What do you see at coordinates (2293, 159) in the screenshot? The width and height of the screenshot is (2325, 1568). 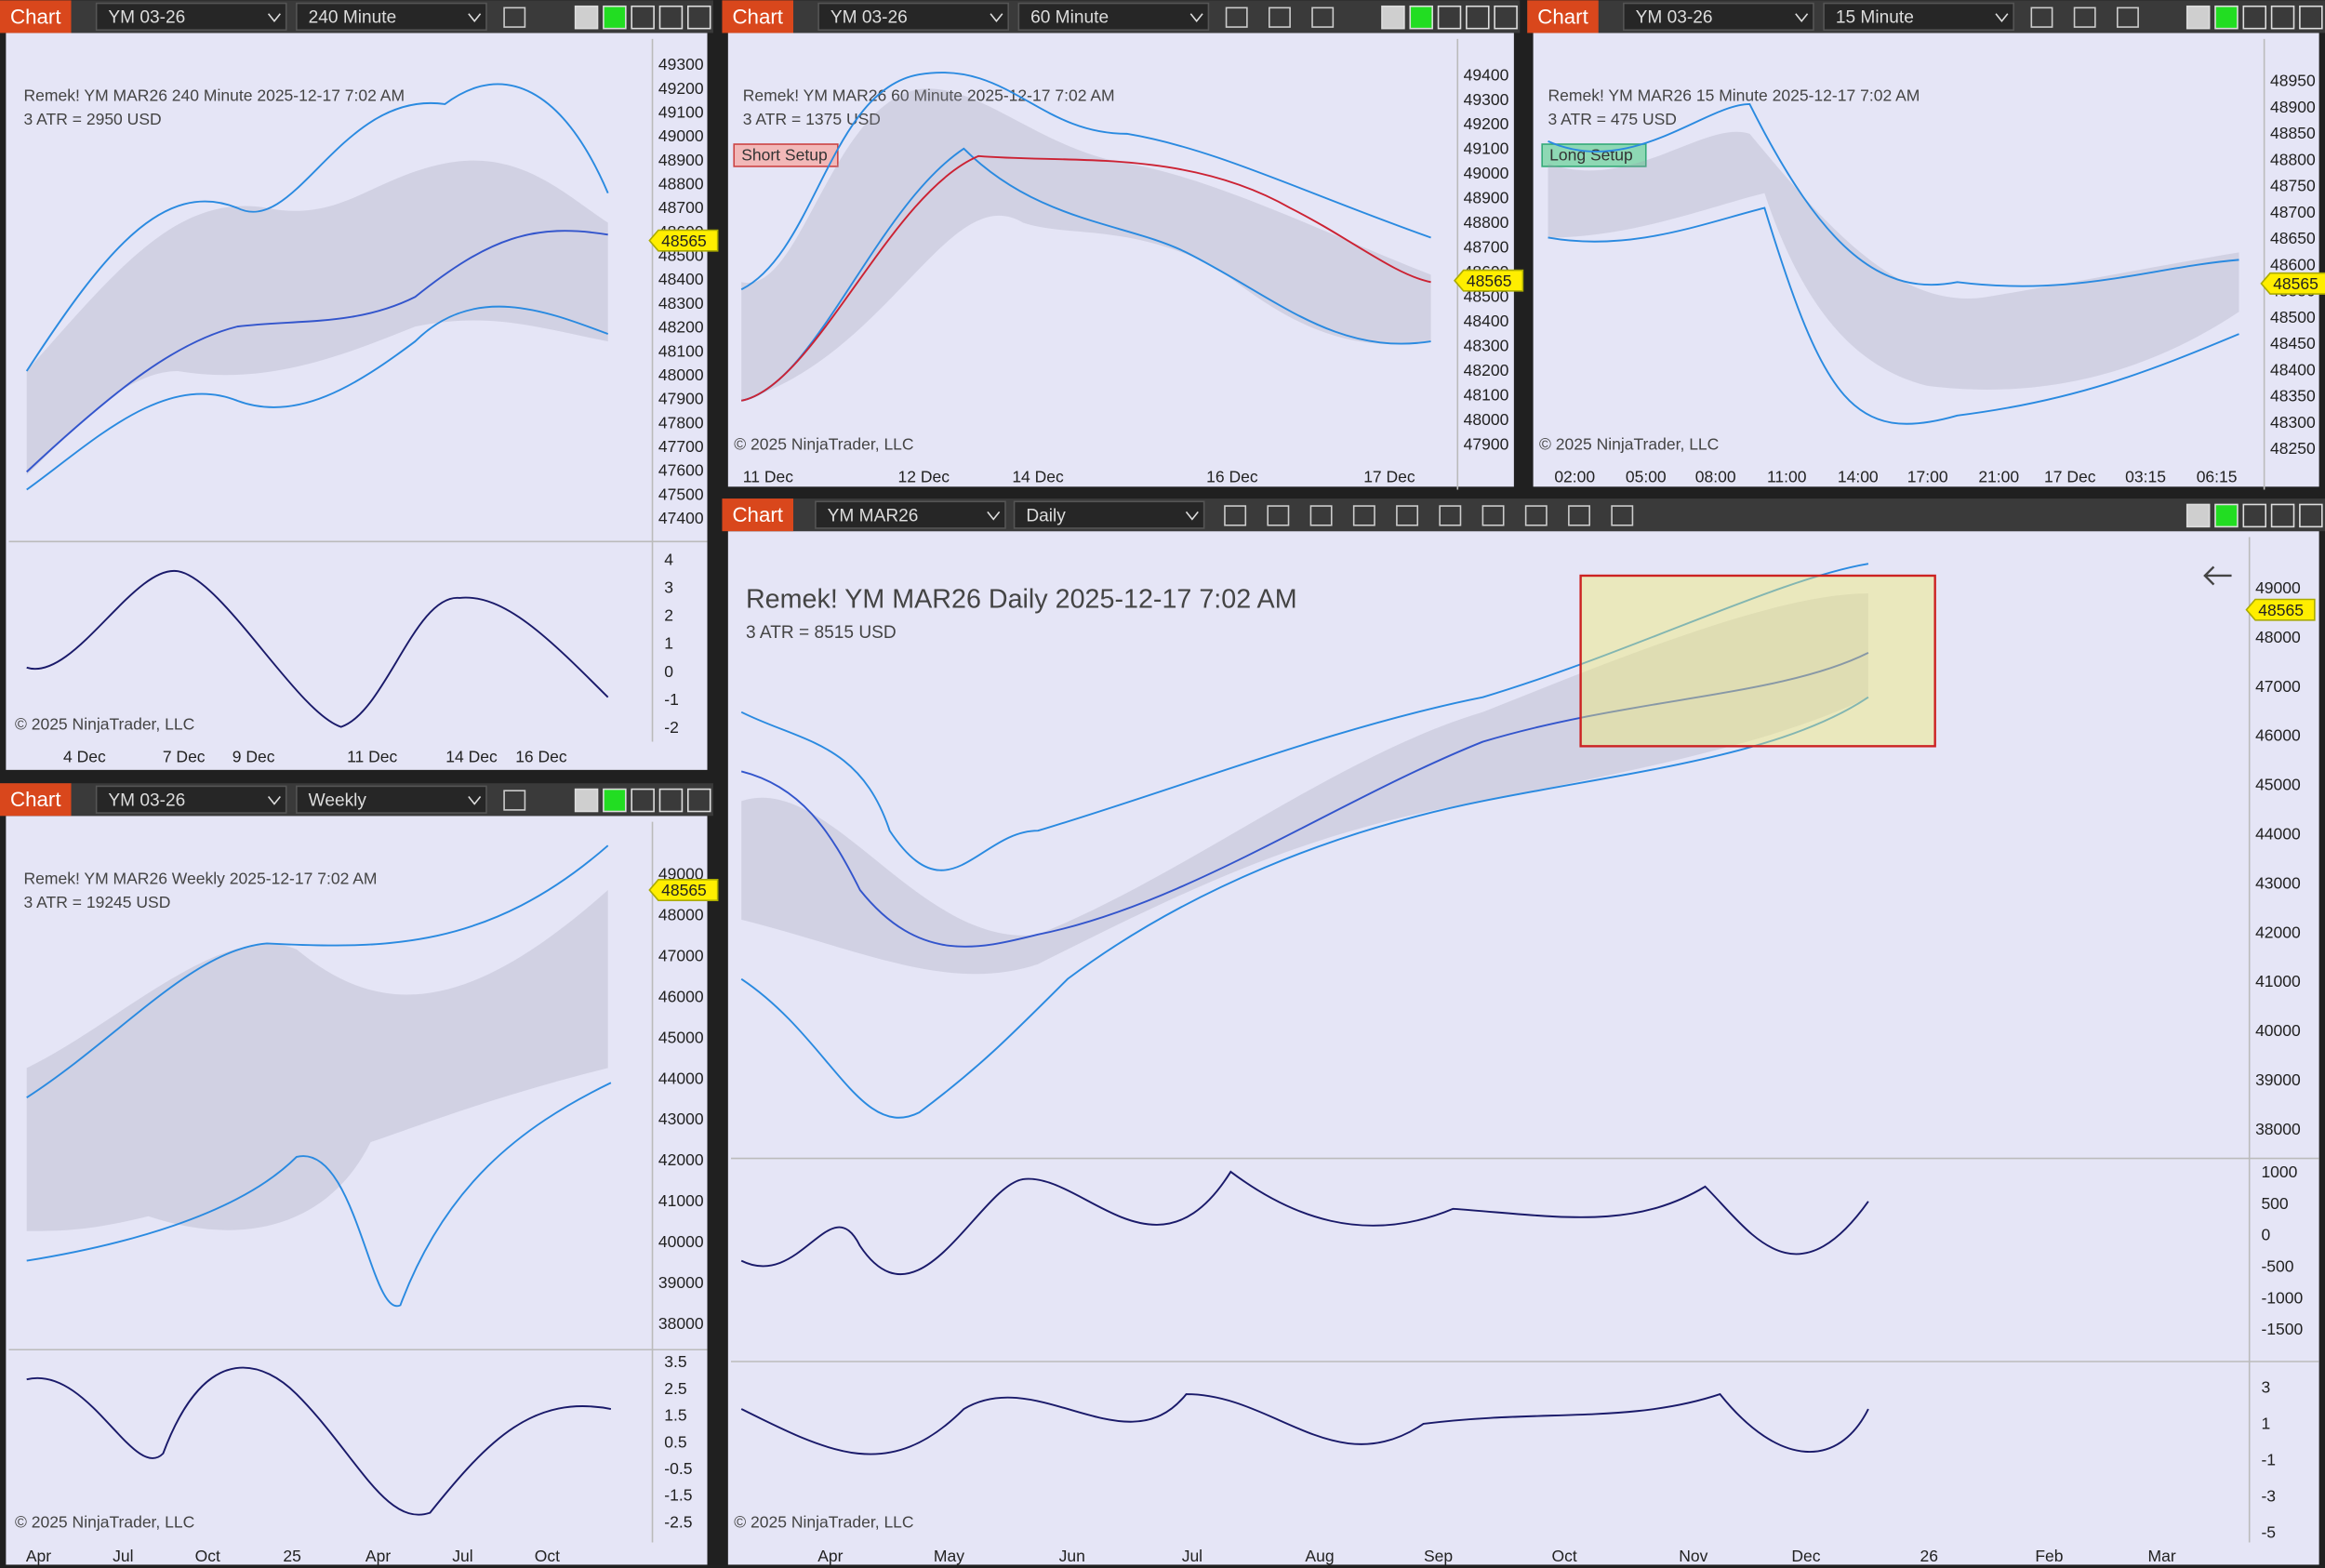 I see `price-axis-label: 48800` at bounding box center [2293, 159].